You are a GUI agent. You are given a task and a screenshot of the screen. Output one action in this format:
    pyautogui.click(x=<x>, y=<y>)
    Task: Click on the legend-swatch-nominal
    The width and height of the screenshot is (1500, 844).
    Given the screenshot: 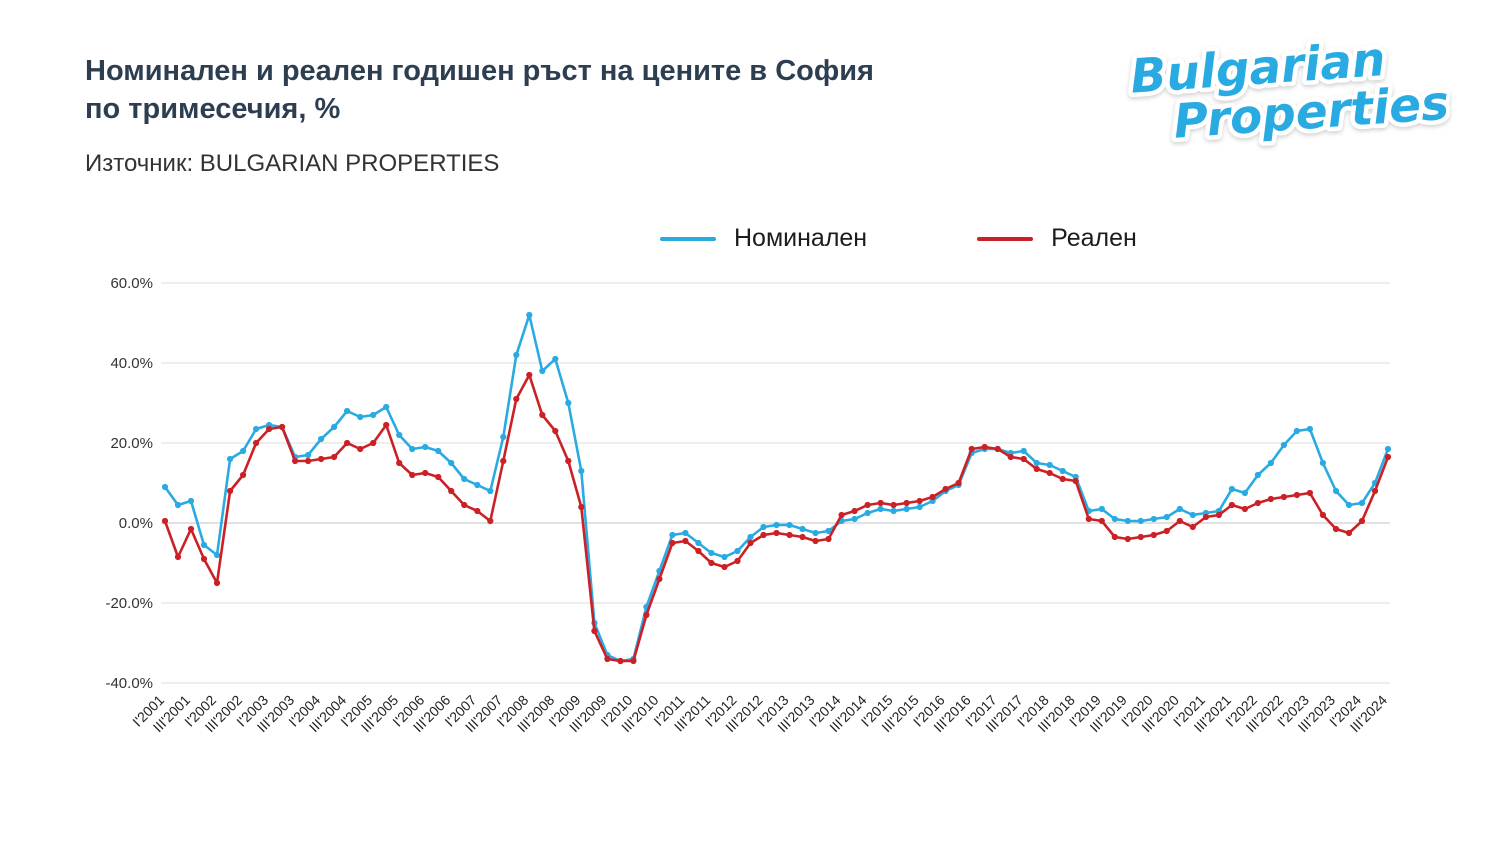 What is the action you would take?
    pyautogui.click(x=688, y=238)
    